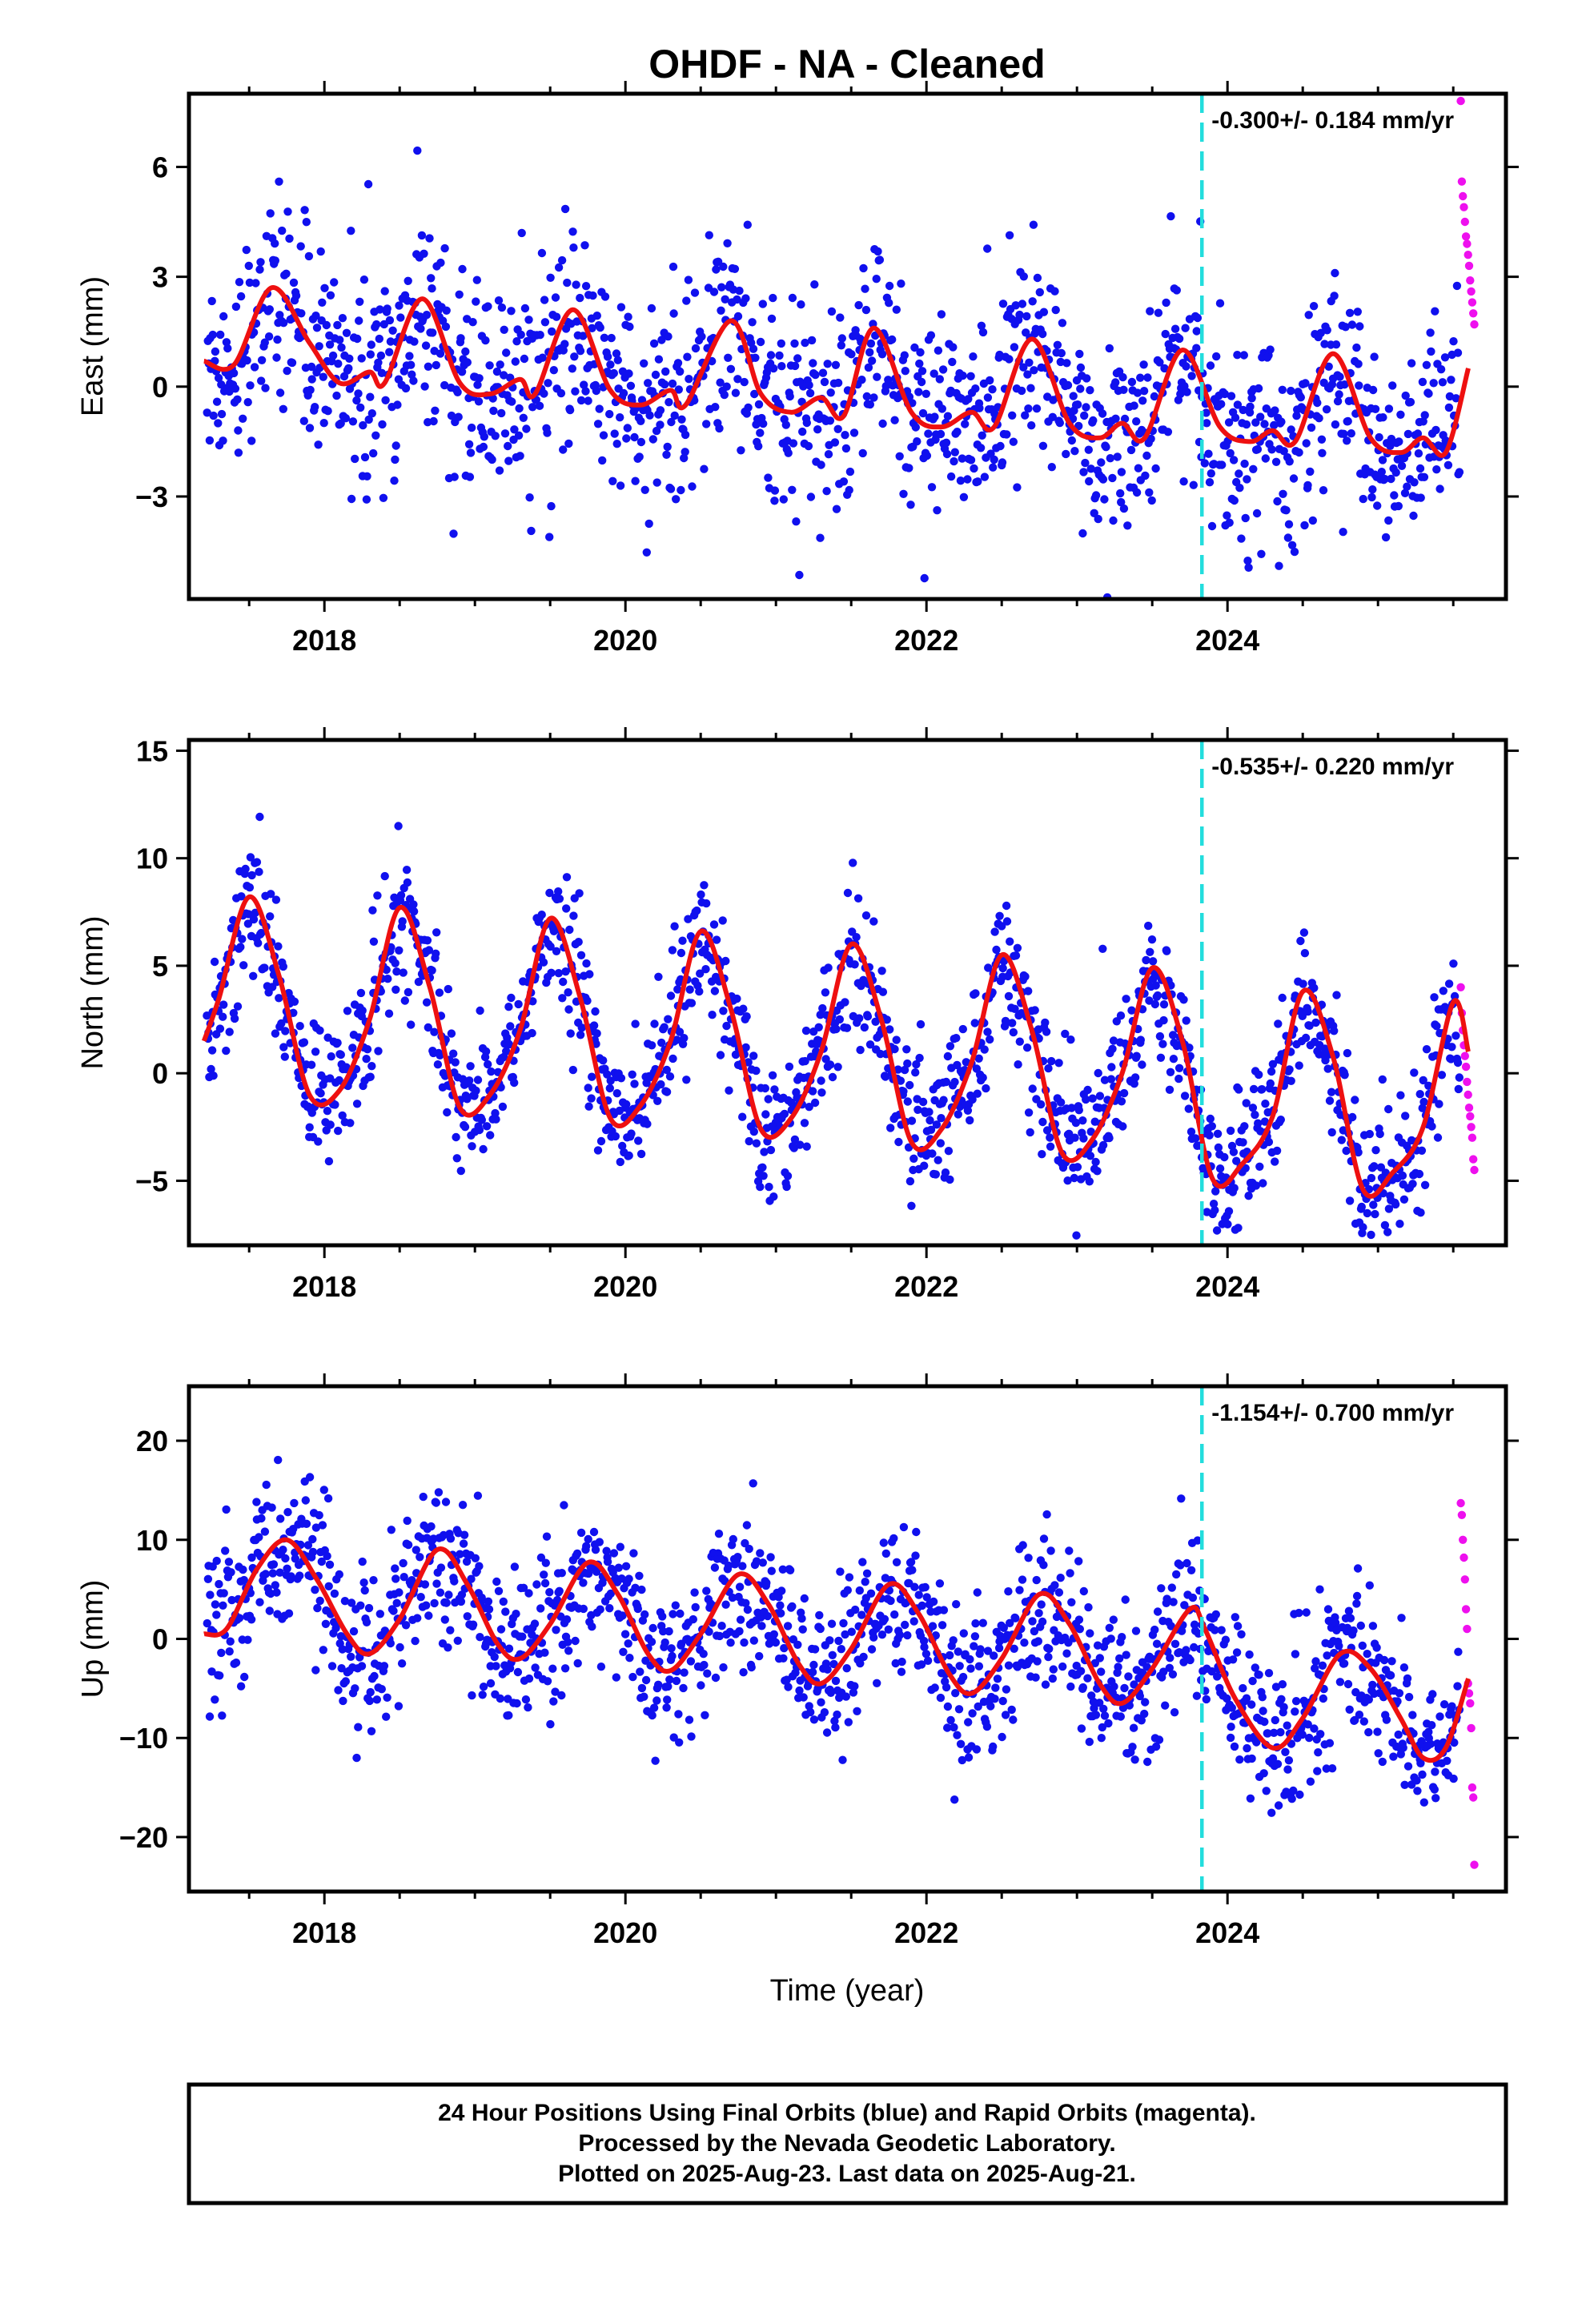 This screenshot has height=2324, width=1582. Describe the element at coordinates (324, 640) in the screenshot. I see `x-tick-label: 2018` at that location.